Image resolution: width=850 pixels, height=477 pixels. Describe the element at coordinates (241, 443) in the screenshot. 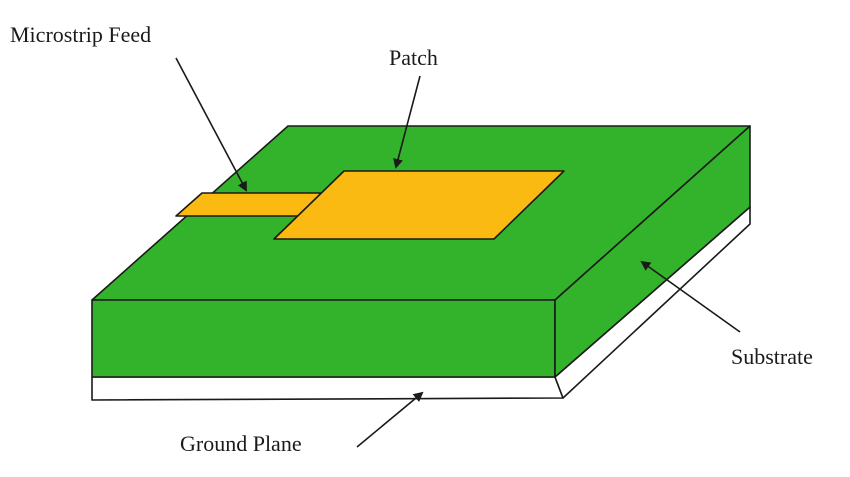

I see `ground-plane-label: Ground Plane` at that location.